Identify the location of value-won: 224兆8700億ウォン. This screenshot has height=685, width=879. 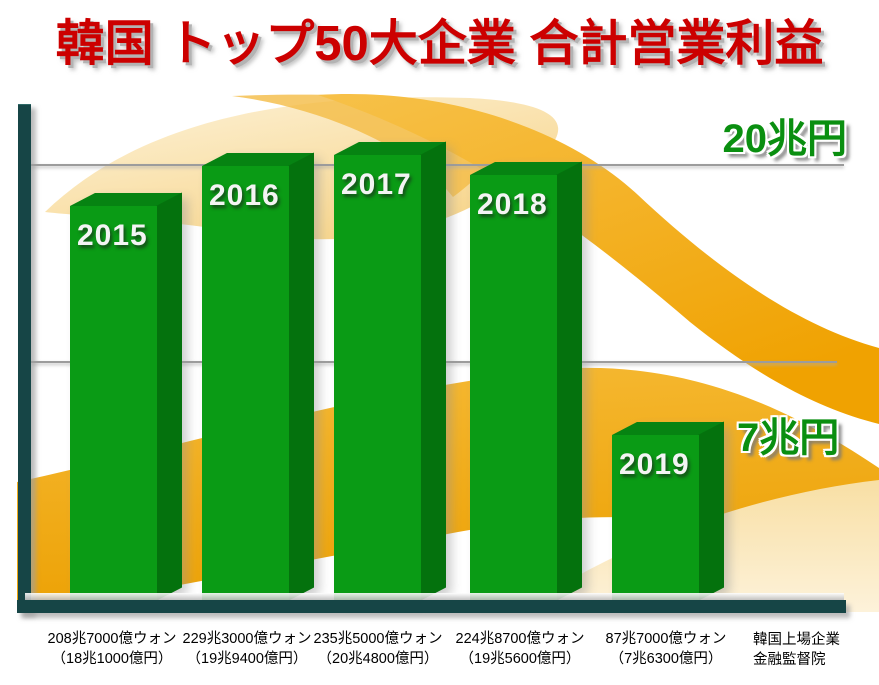
(520, 639).